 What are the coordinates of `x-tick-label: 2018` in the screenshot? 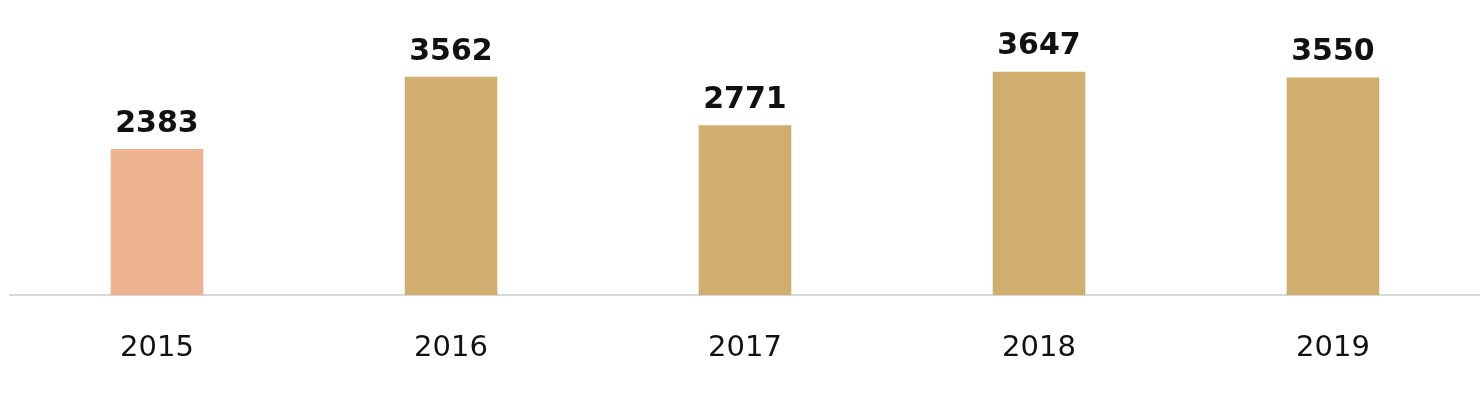 It's located at (1039, 346).